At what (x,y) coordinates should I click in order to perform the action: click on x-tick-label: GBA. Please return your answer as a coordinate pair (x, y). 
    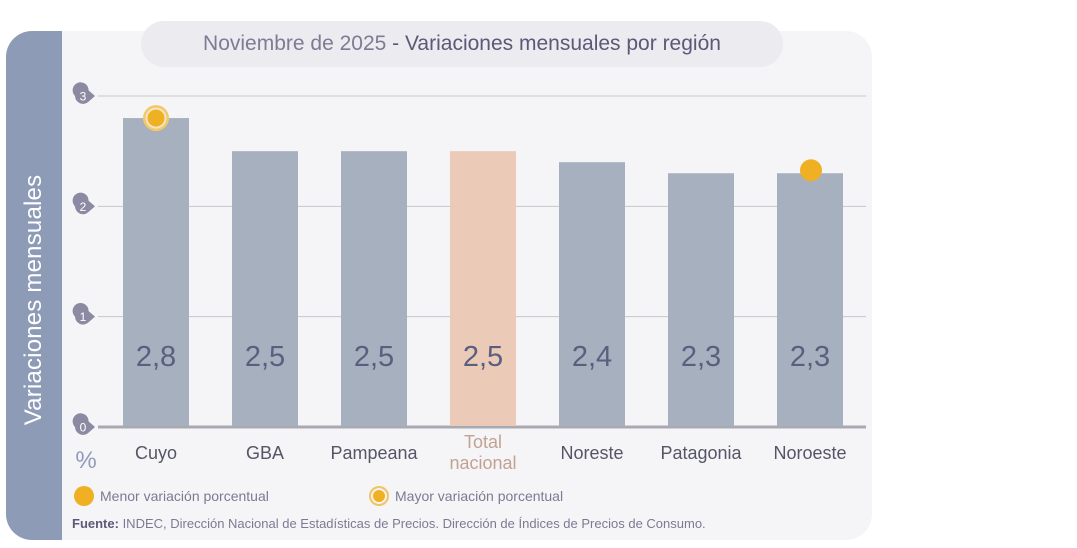
    Looking at the image, I should click on (265, 453).